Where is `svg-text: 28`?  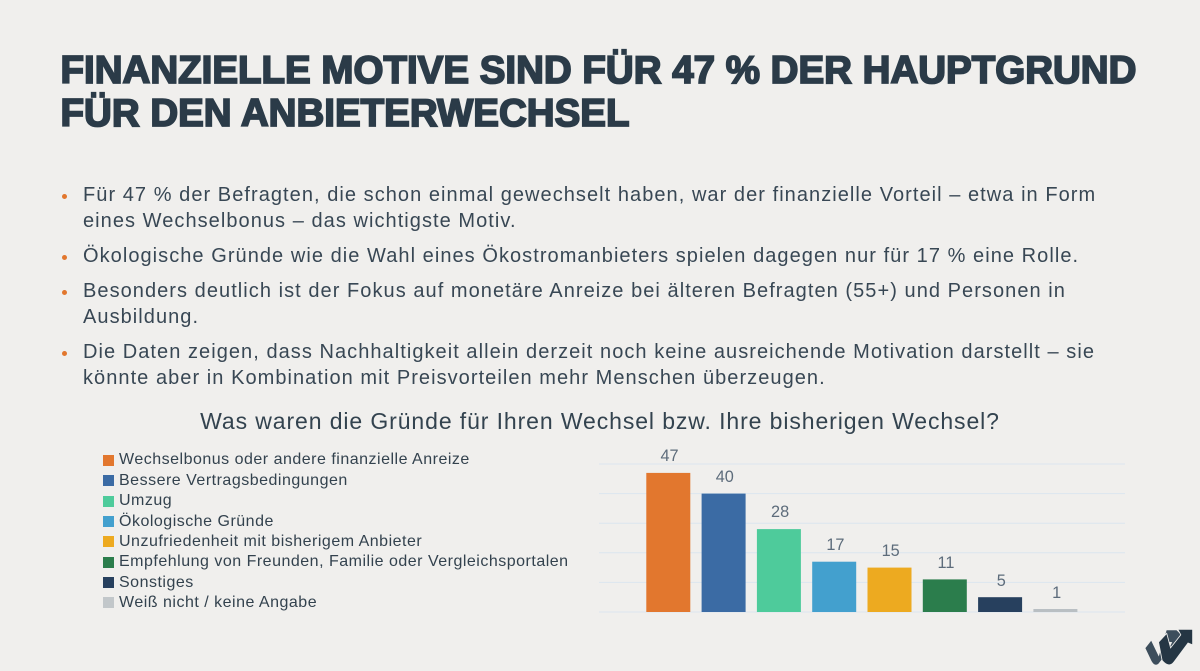
svg-text: 28 is located at coordinates (780, 512).